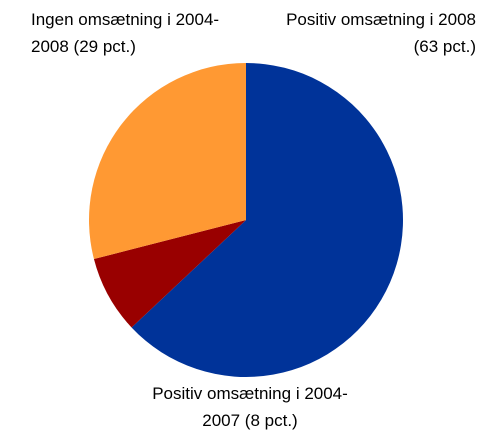  What do you see at coordinates (250, 407) in the screenshot?
I see `slice-label: Positiv omsætning i 2004-2007 (8 pct.)` at bounding box center [250, 407].